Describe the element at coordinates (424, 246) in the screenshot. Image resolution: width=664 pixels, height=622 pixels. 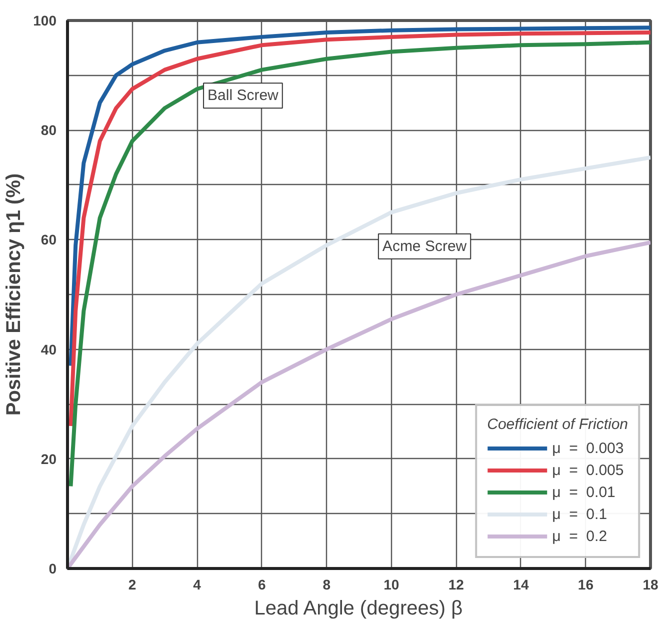
I see `annotation: Acme Screw` at that location.